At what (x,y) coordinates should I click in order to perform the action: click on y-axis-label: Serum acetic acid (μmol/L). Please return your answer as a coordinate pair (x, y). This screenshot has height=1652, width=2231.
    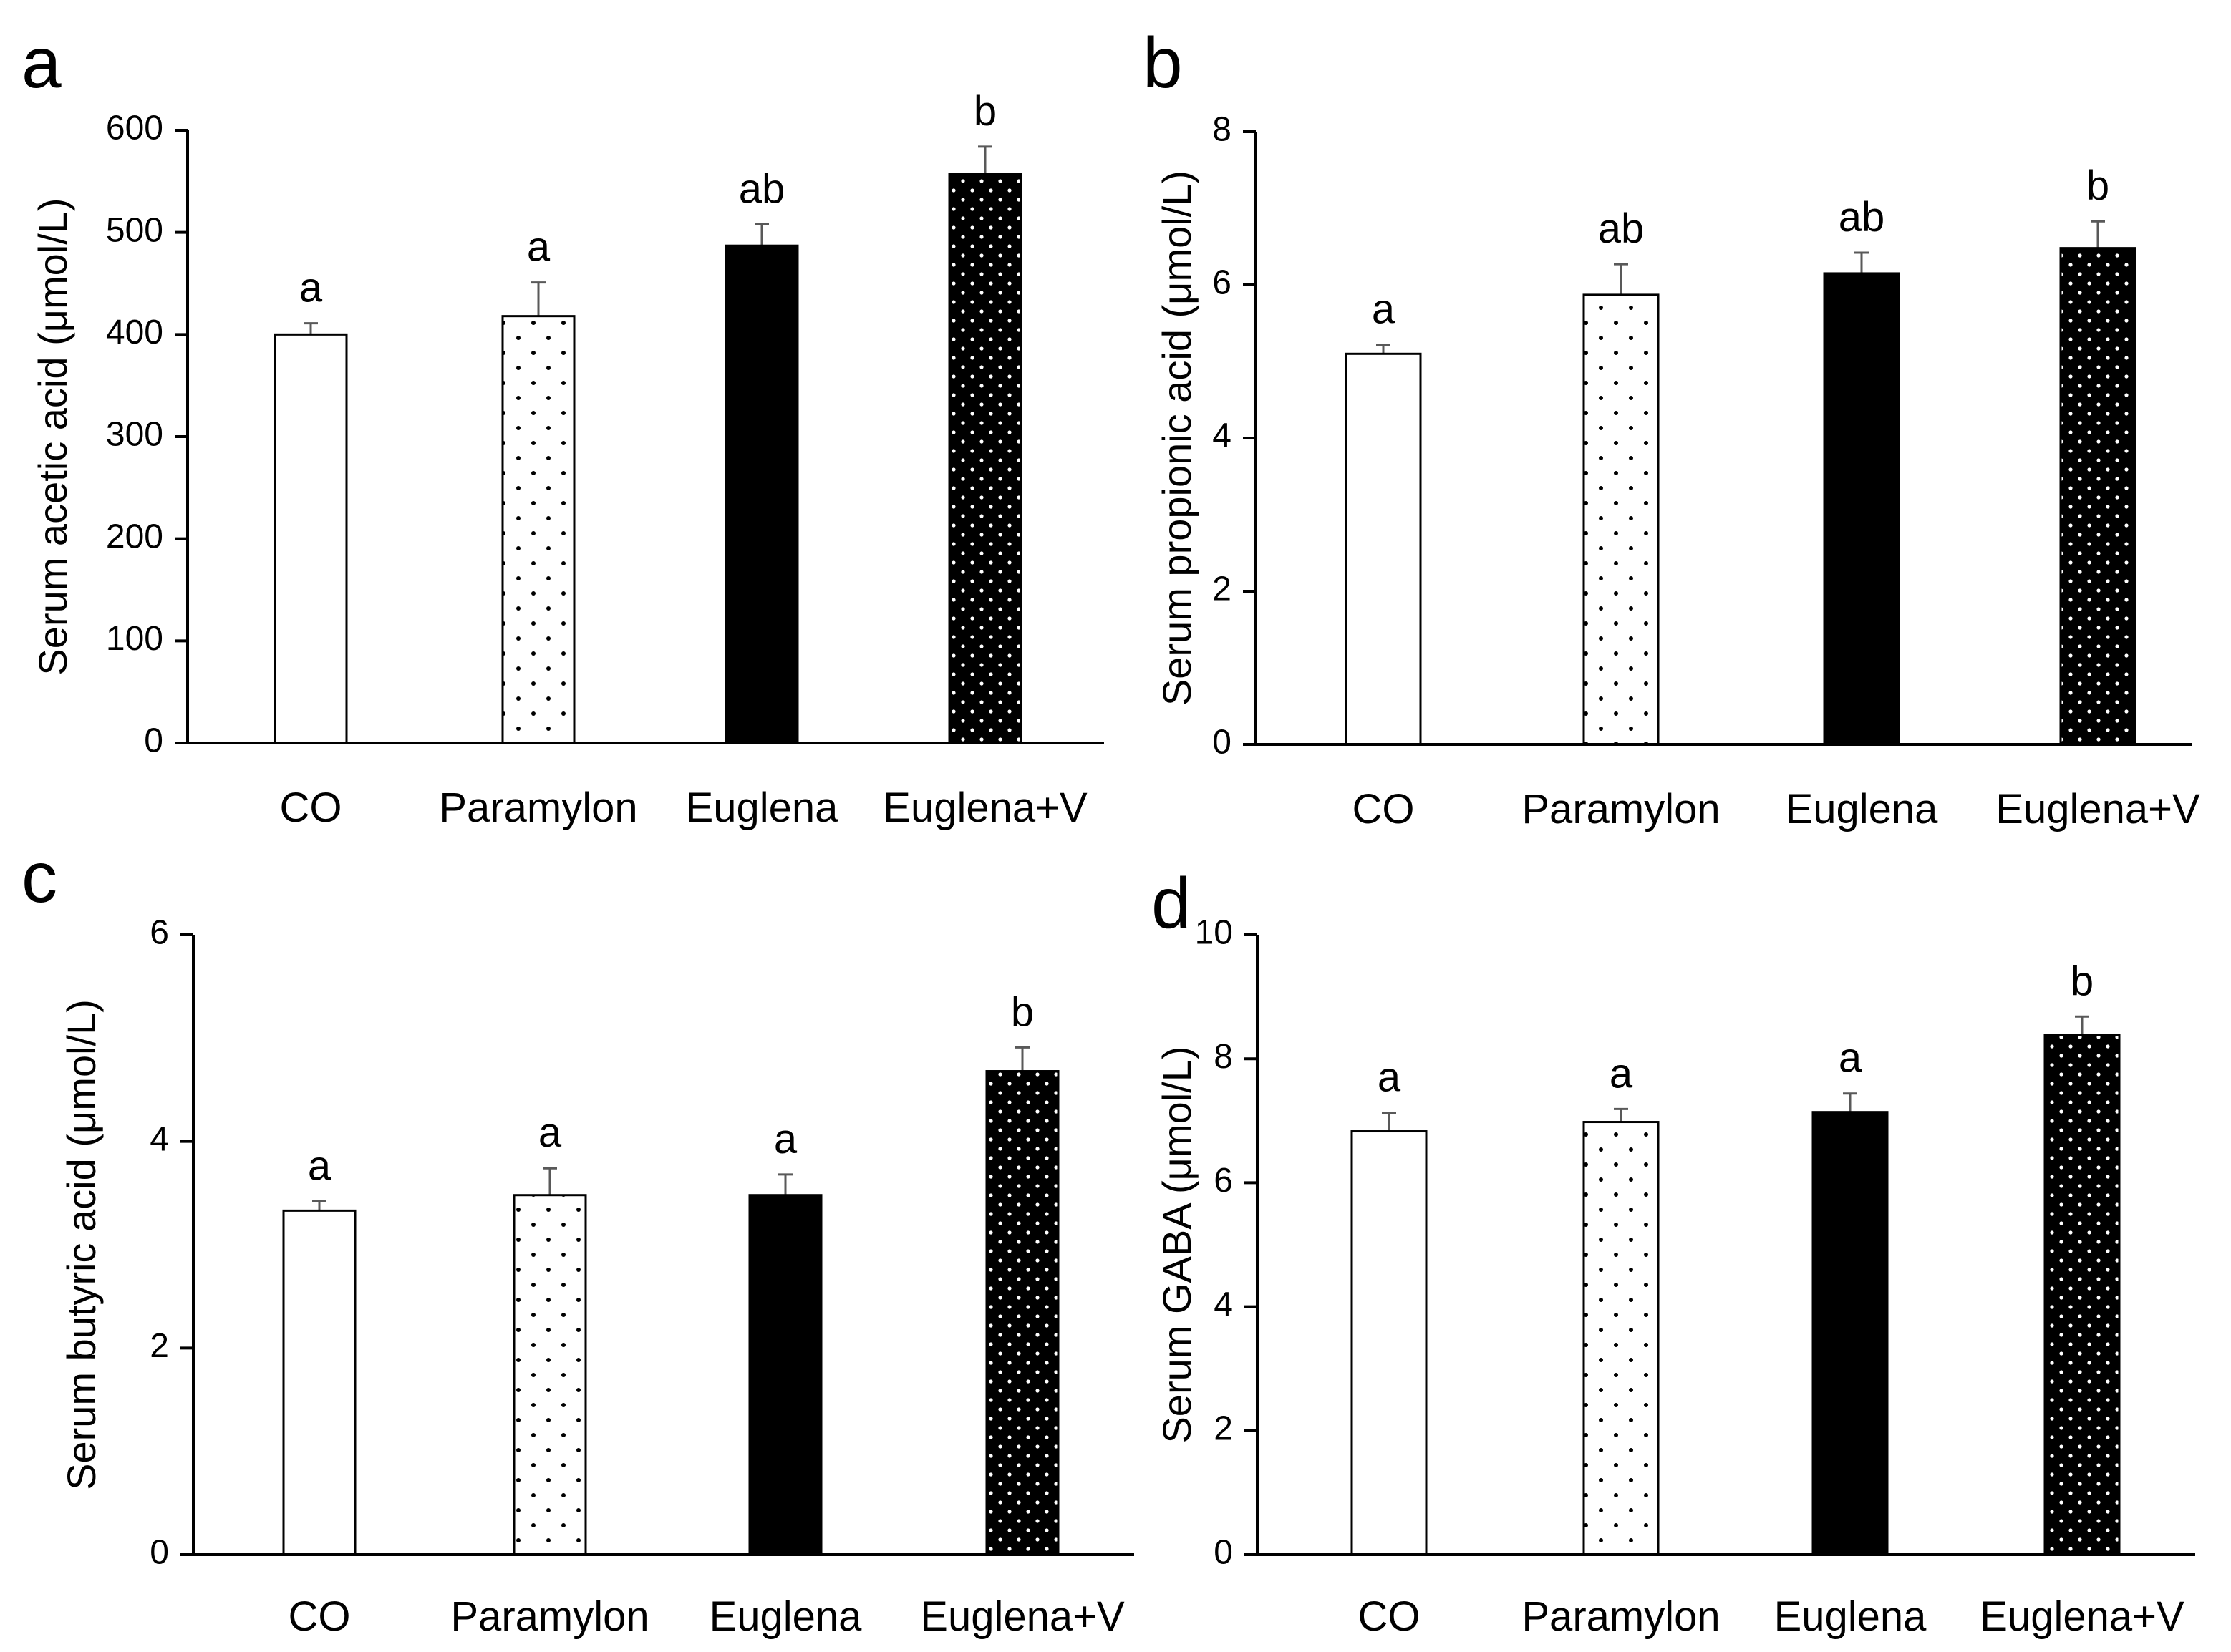
    Looking at the image, I should click on (52, 436).